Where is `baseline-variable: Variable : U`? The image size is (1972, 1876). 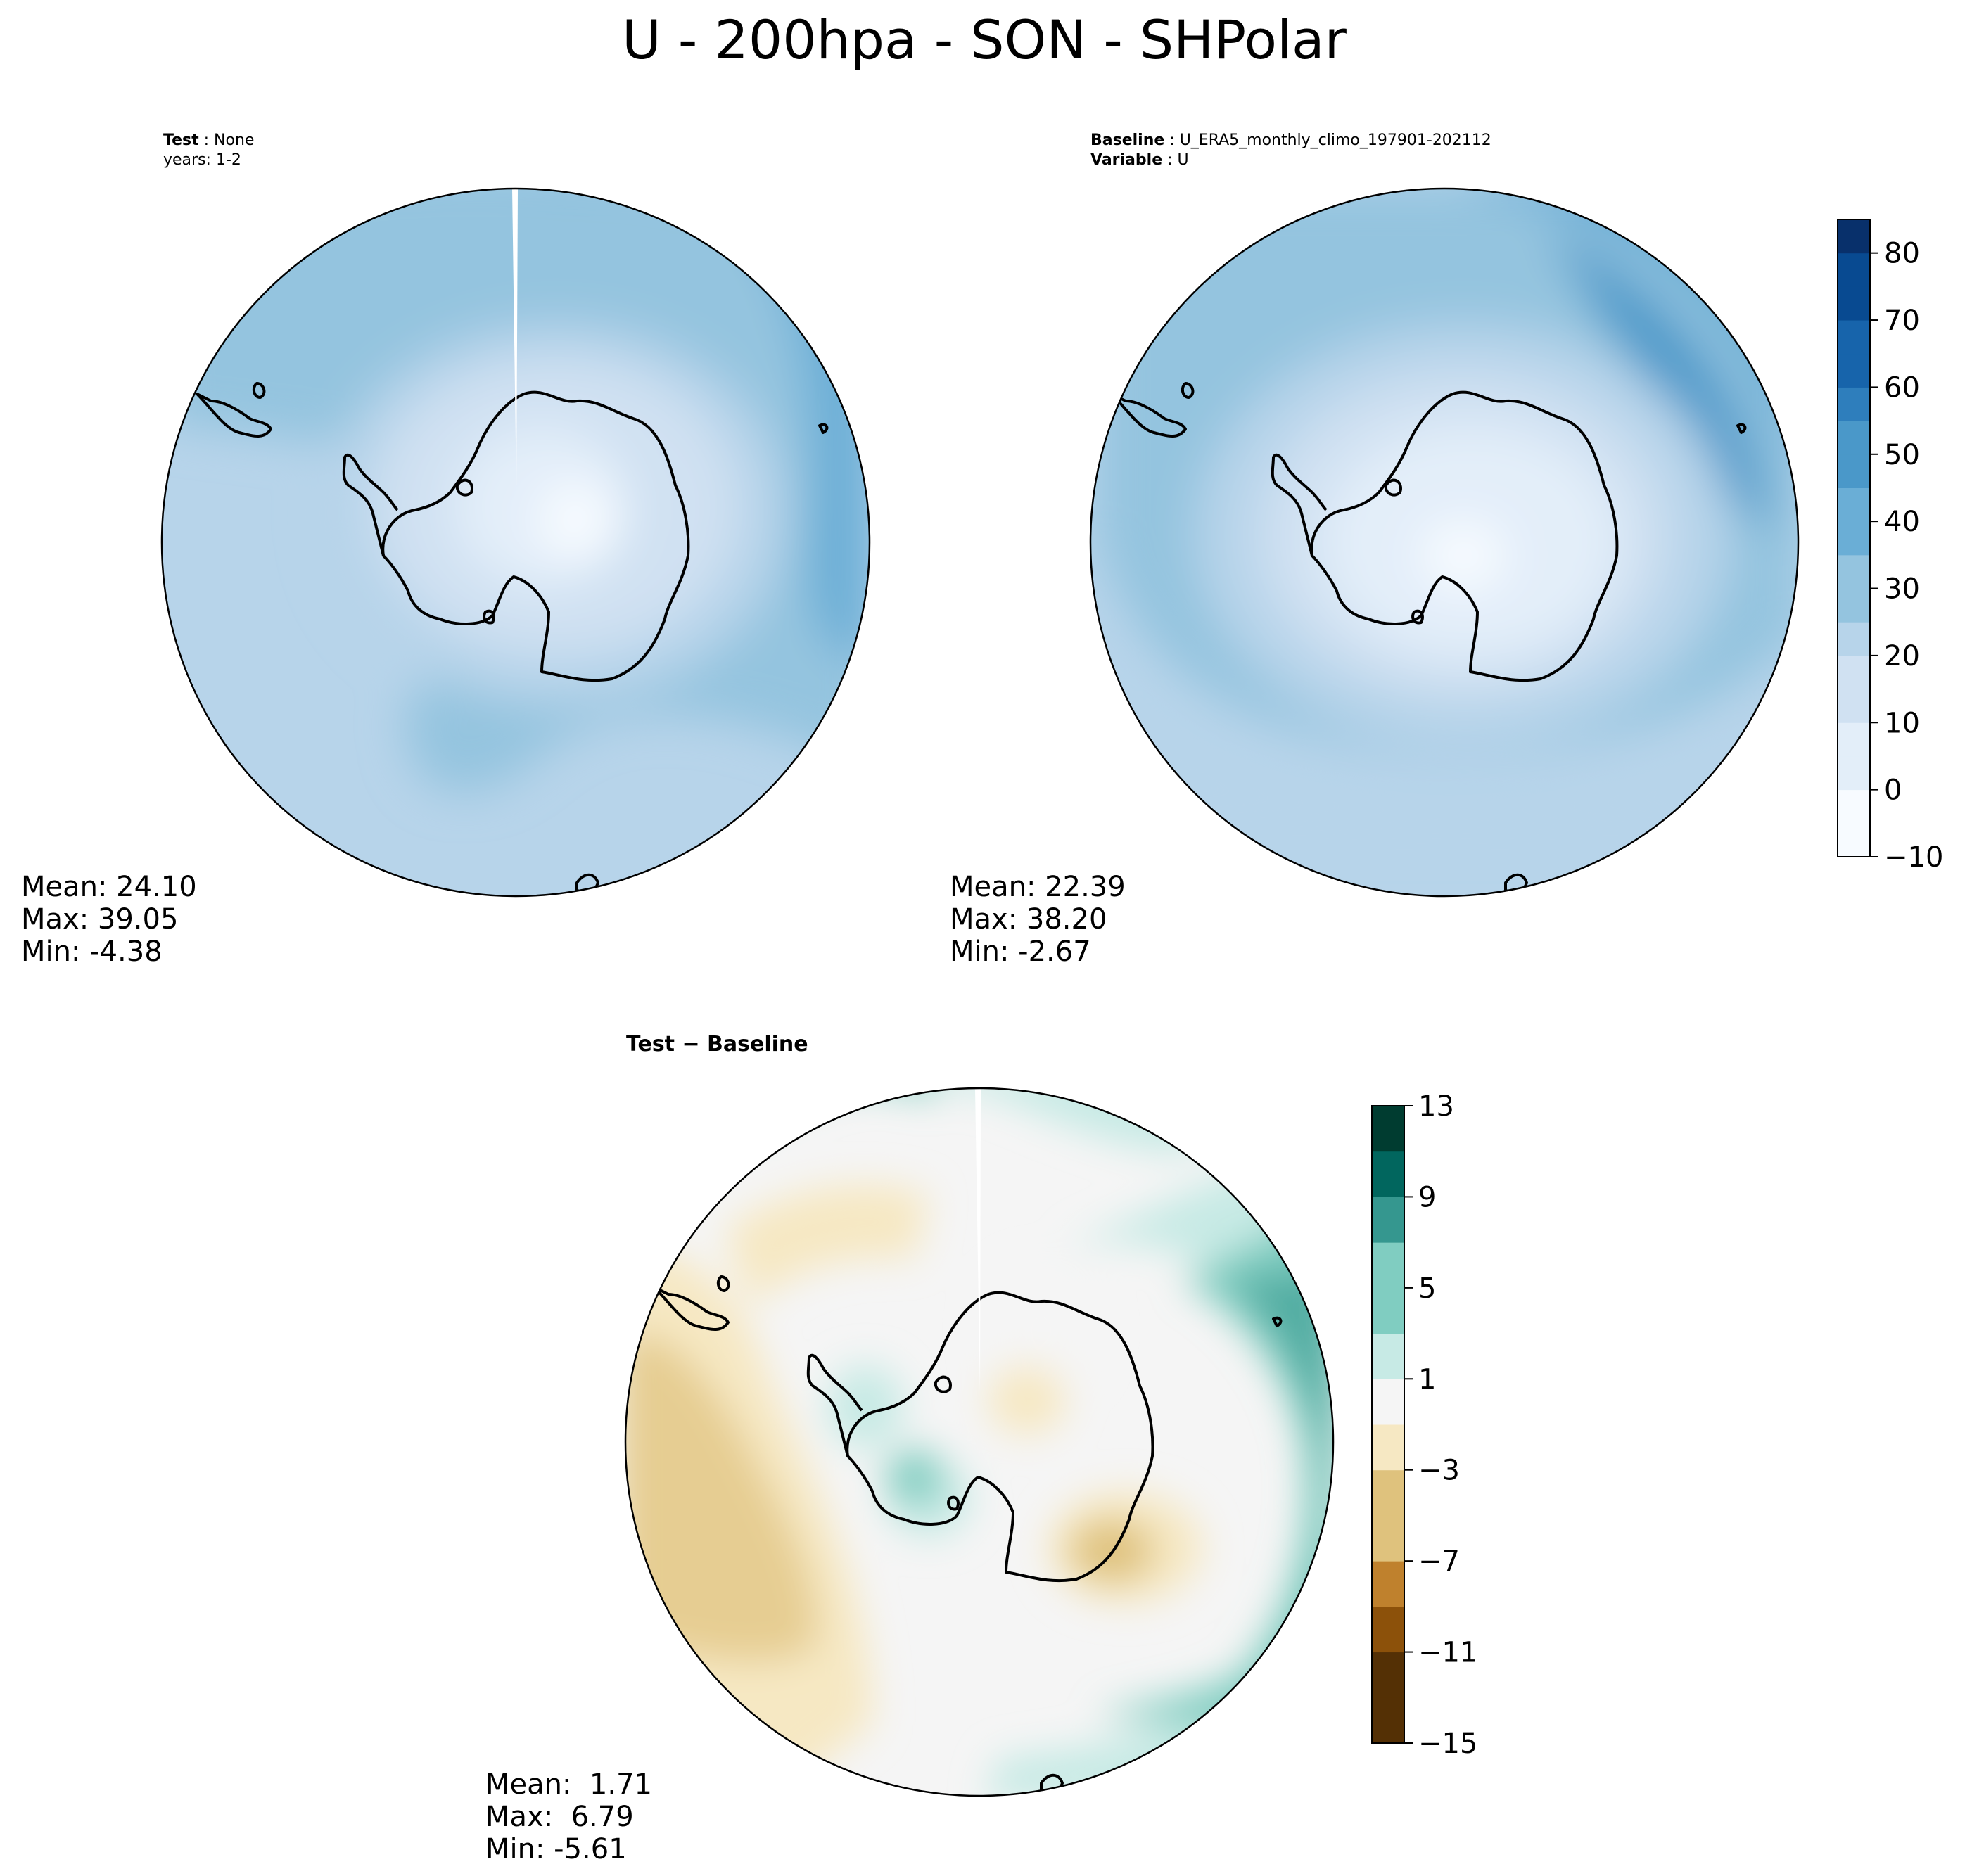
baseline-variable: Variable : U is located at coordinates (1140, 160).